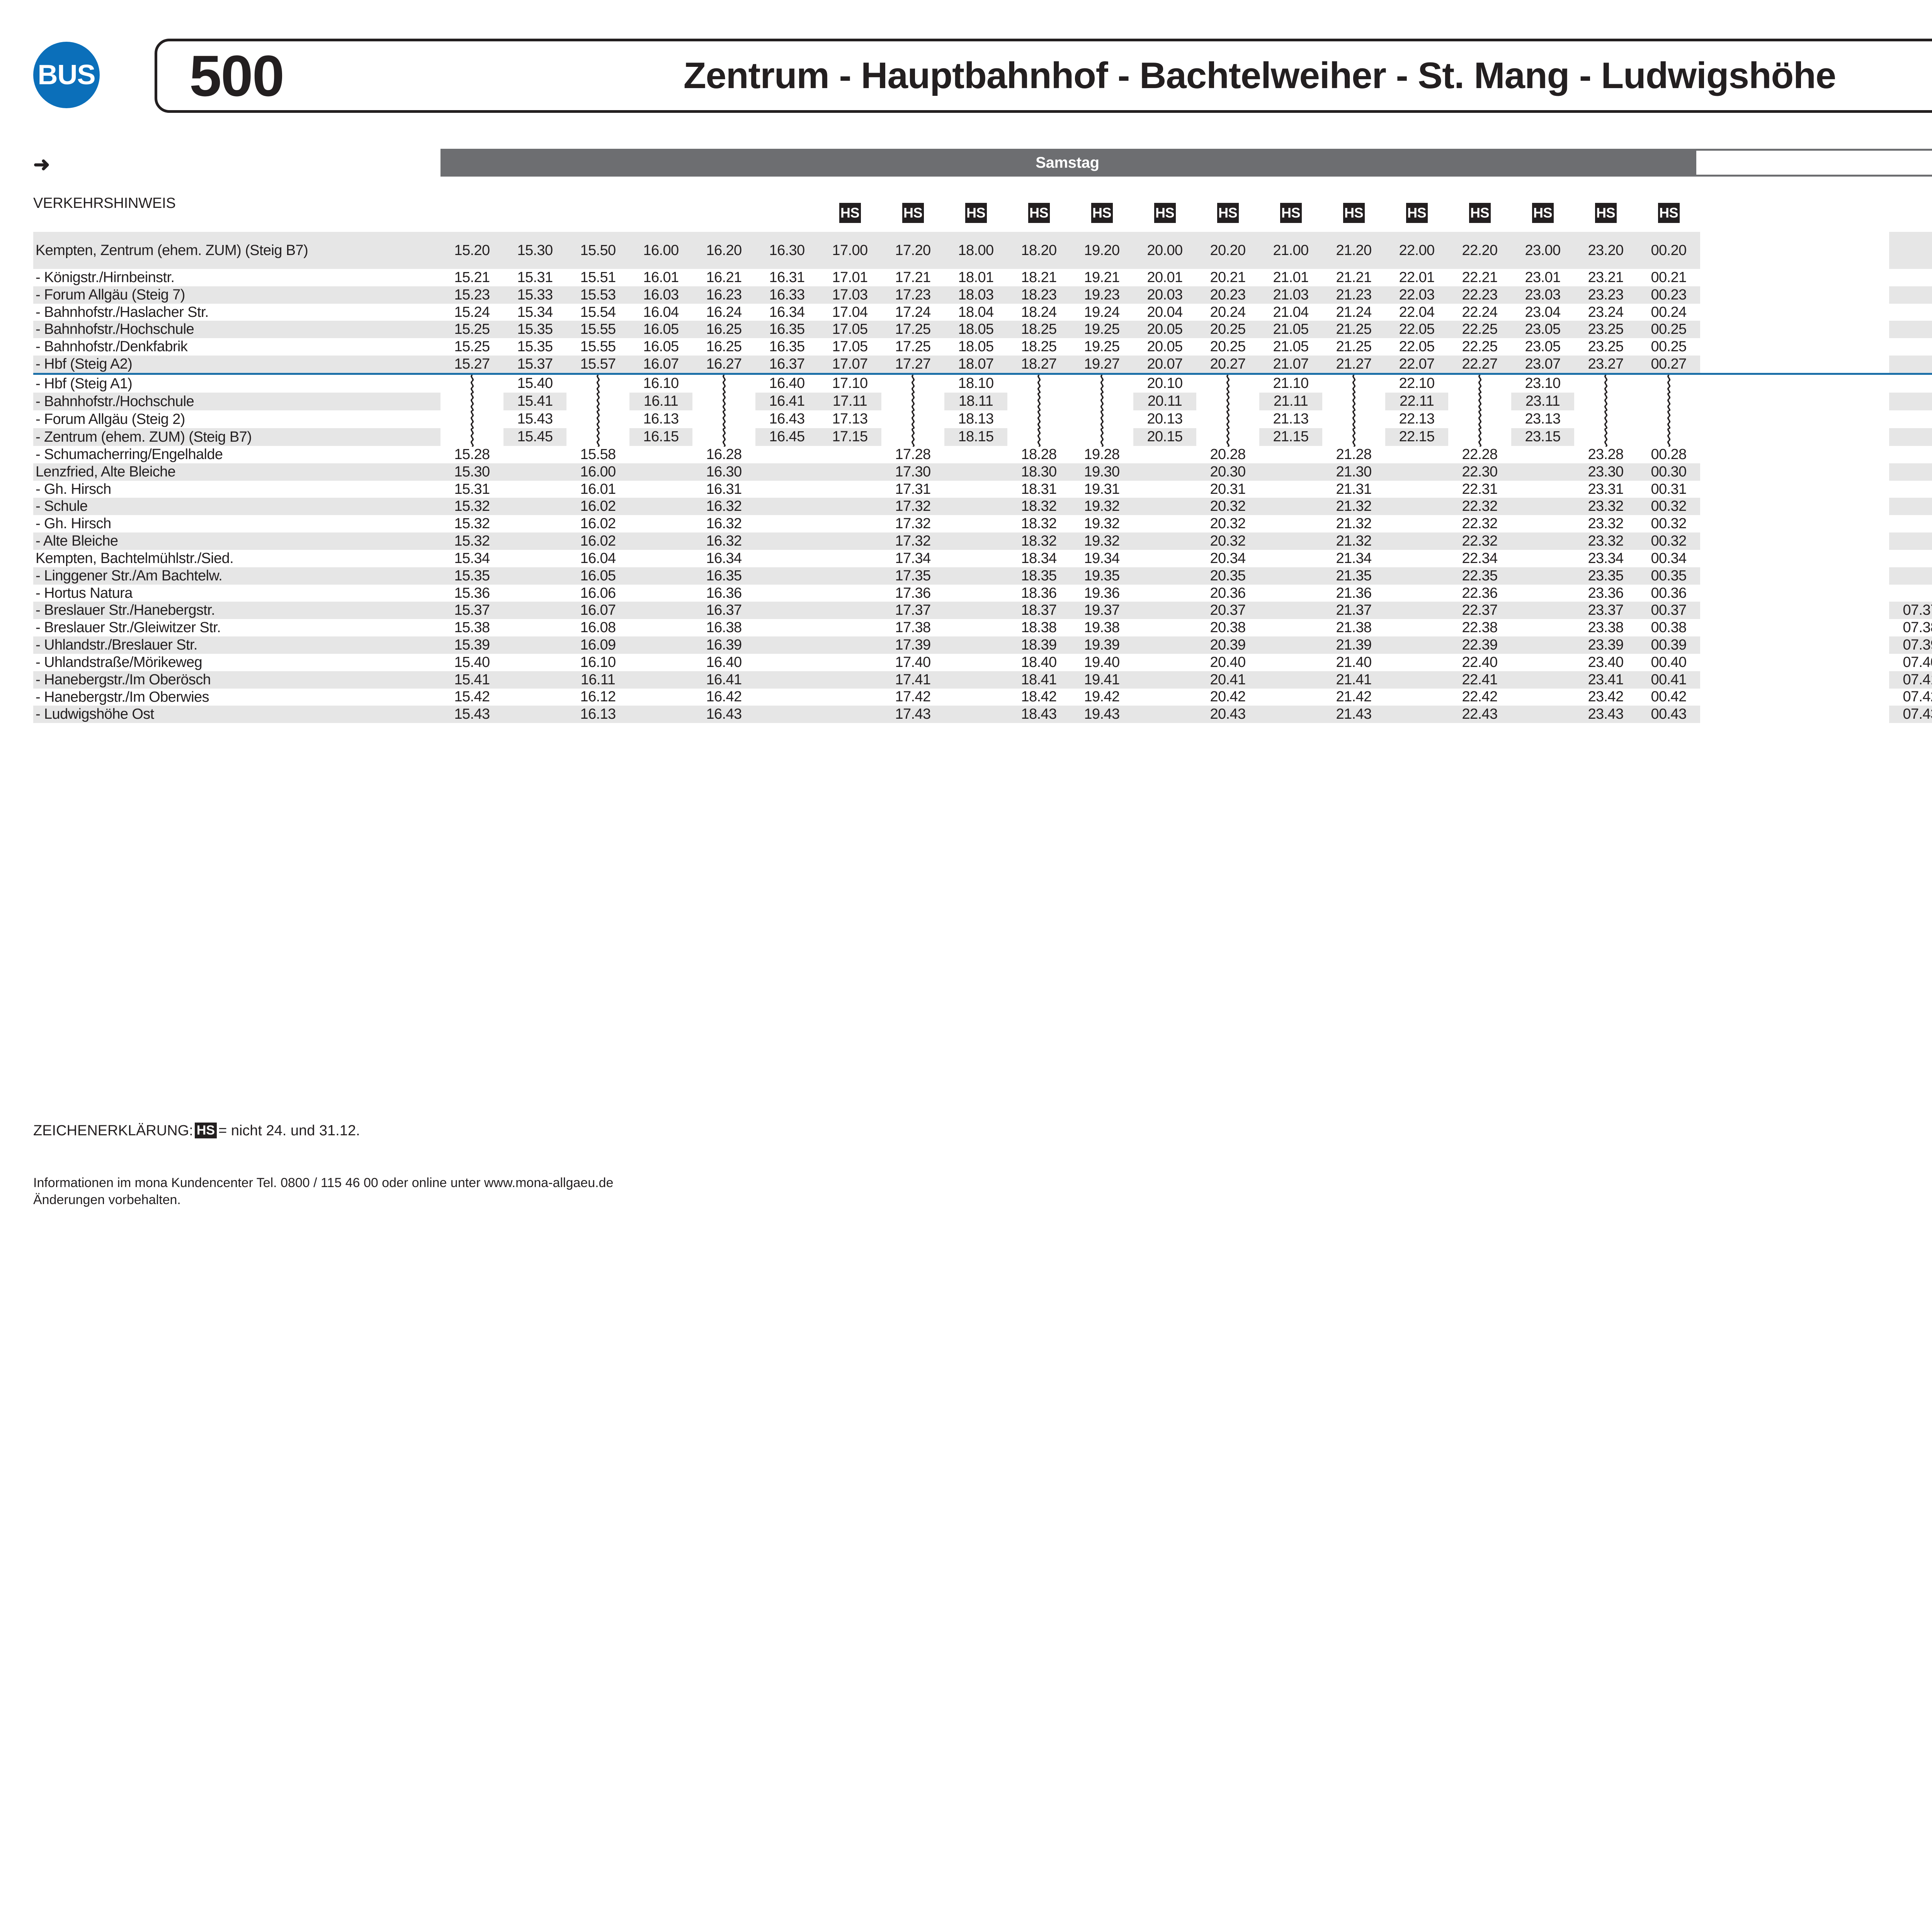 Image resolution: width=1932 pixels, height=1929 pixels. What do you see at coordinates (1417, 251) in the screenshot?
I see `time-cell: 22.00` at bounding box center [1417, 251].